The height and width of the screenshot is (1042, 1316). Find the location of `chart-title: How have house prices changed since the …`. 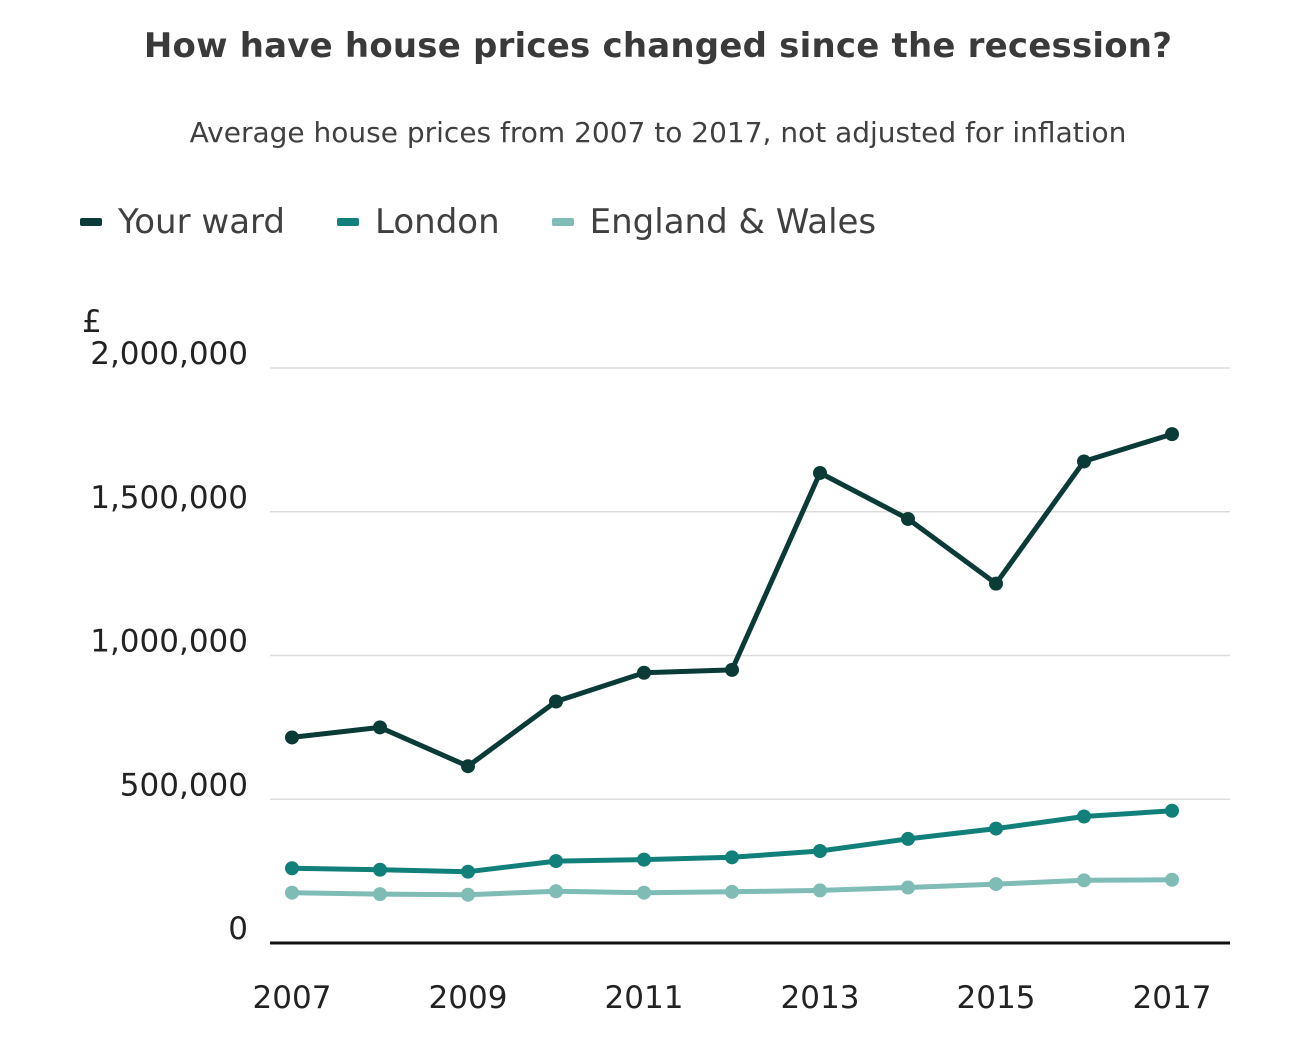

chart-title: How have house prices changed since the … is located at coordinates (658, 46).